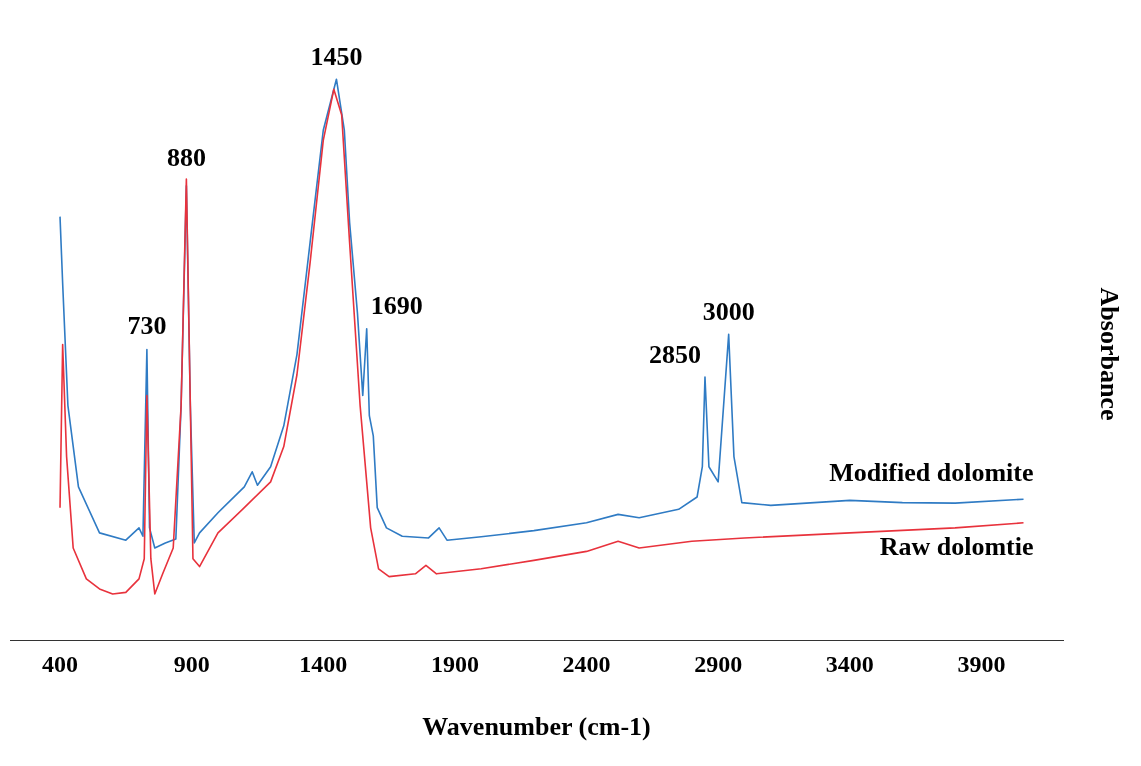 The width and height of the screenshot is (1141, 766). Describe the element at coordinates (454, 663) in the screenshot. I see `x-tick-label: 1900` at that location.